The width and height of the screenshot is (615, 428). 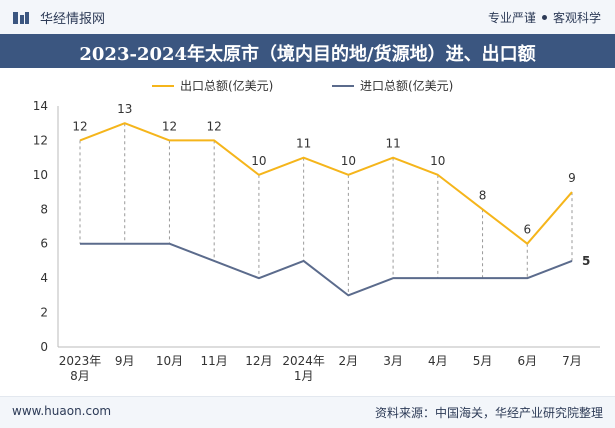 What do you see at coordinates (349, 361) in the screenshot?
I see `x-tick-label: 2月` at bounding box center [349, 361].